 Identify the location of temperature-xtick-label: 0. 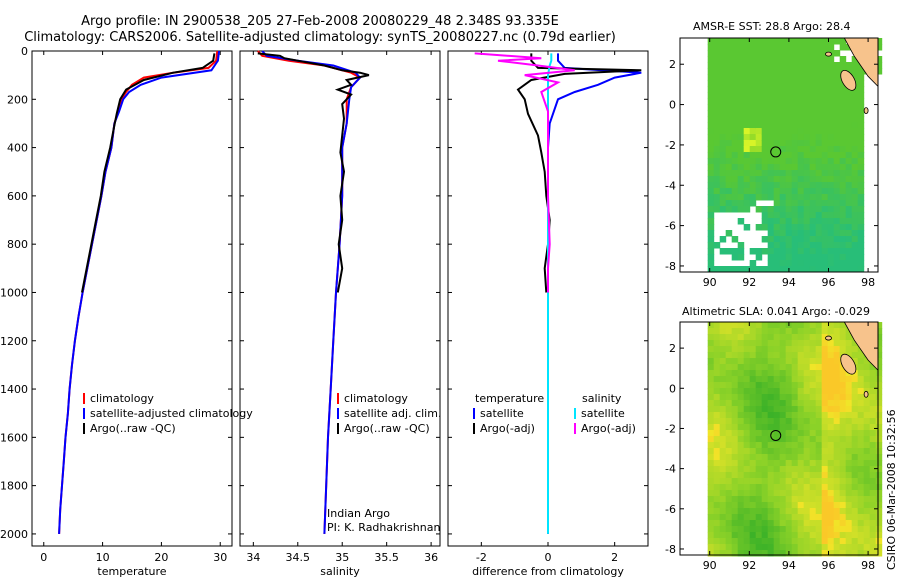
(43, 557).